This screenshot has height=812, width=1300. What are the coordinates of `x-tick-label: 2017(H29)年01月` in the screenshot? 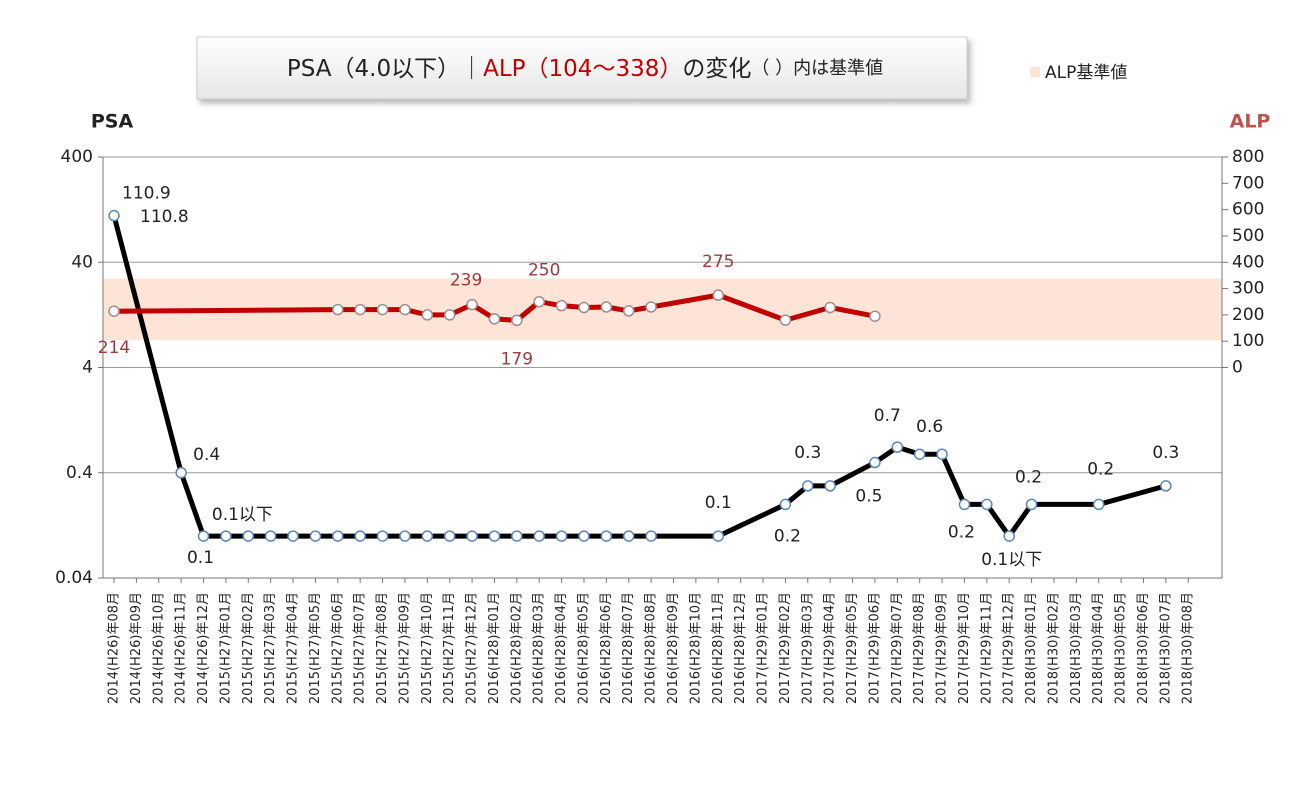 It's located at (763, 648).